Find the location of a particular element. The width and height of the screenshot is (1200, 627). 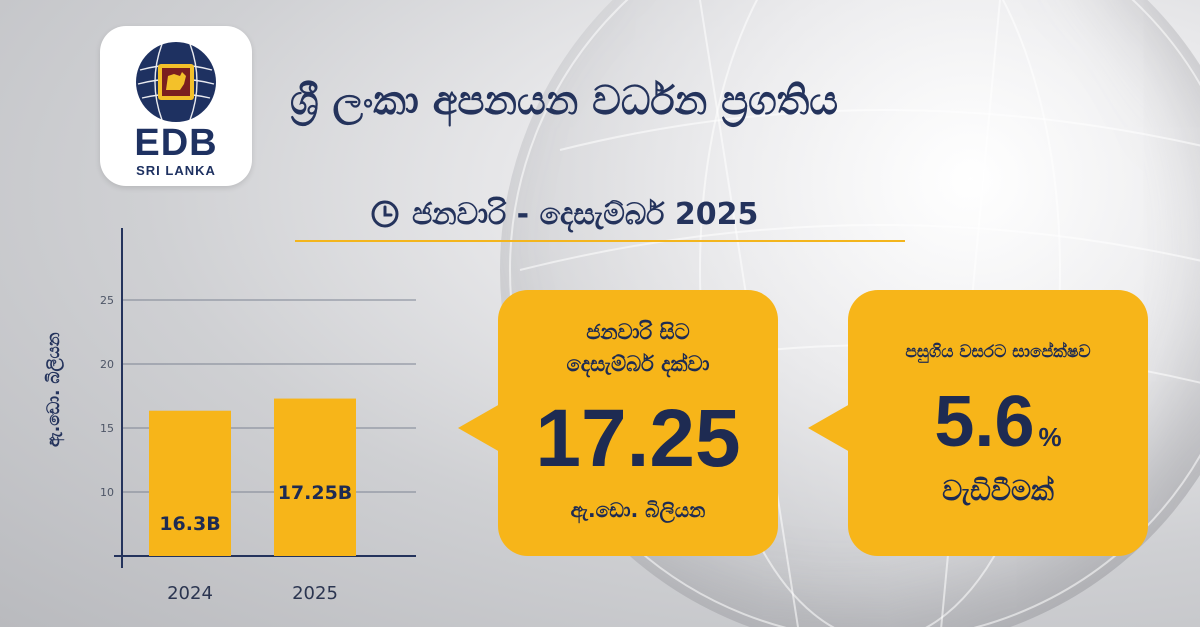

bar-data-label: 16.3B is located at coordinates (189, 524).